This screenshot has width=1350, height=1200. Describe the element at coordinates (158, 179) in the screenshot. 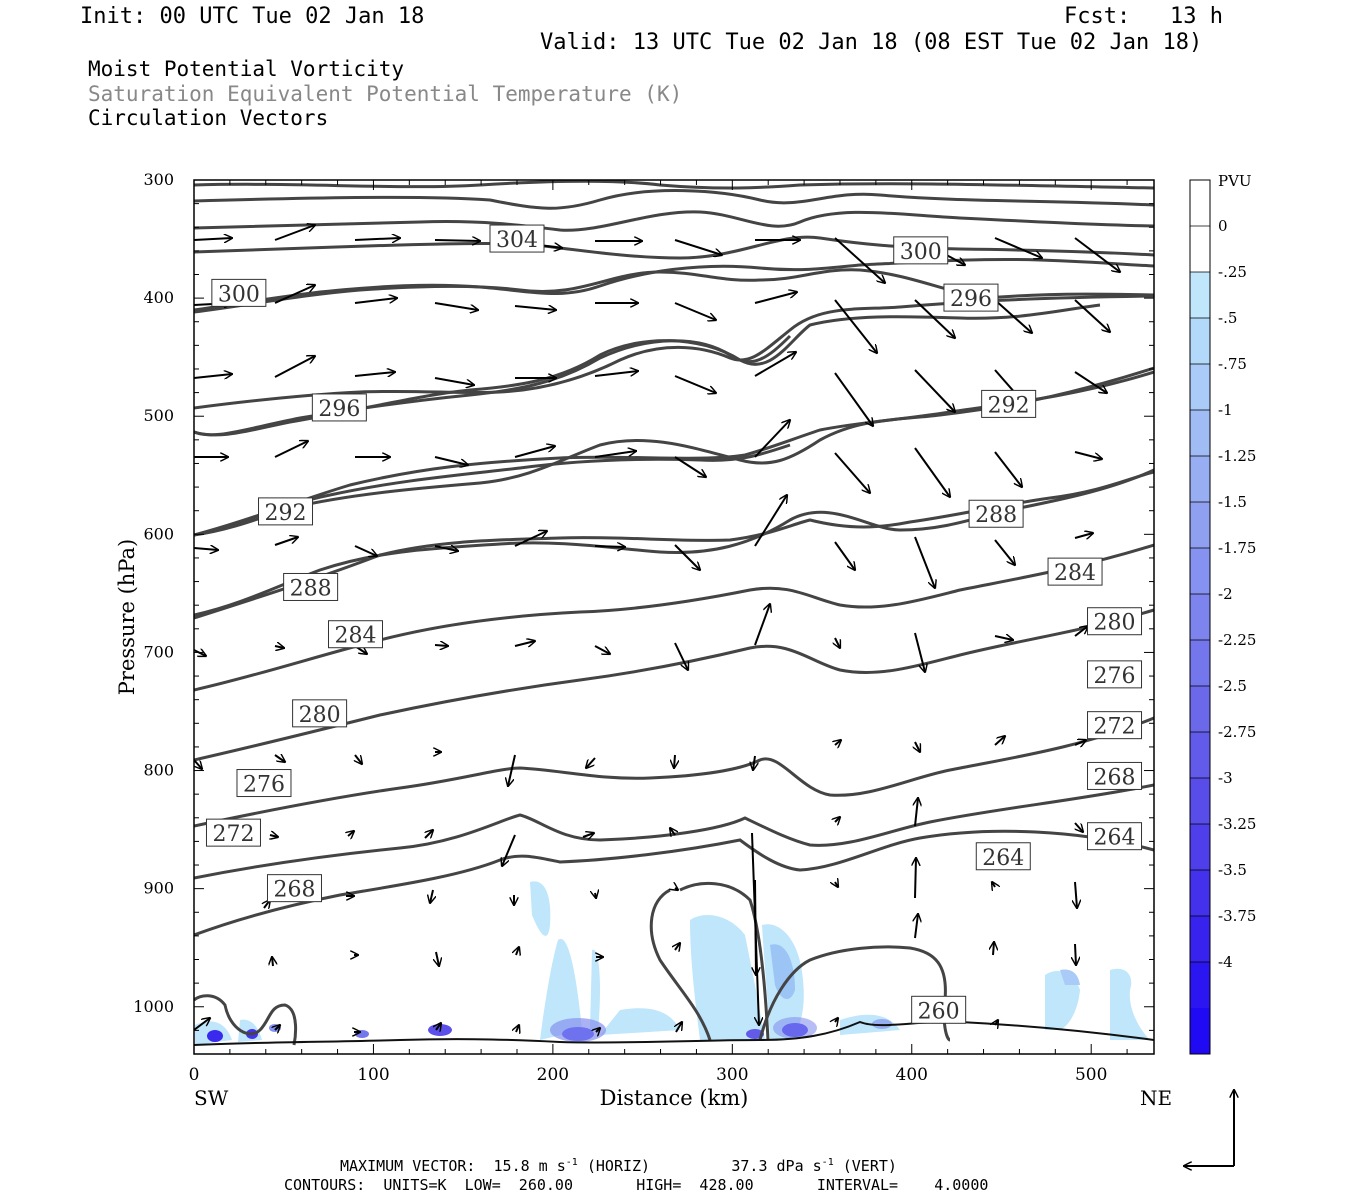

I see `y-tick-label: 300` at that location.